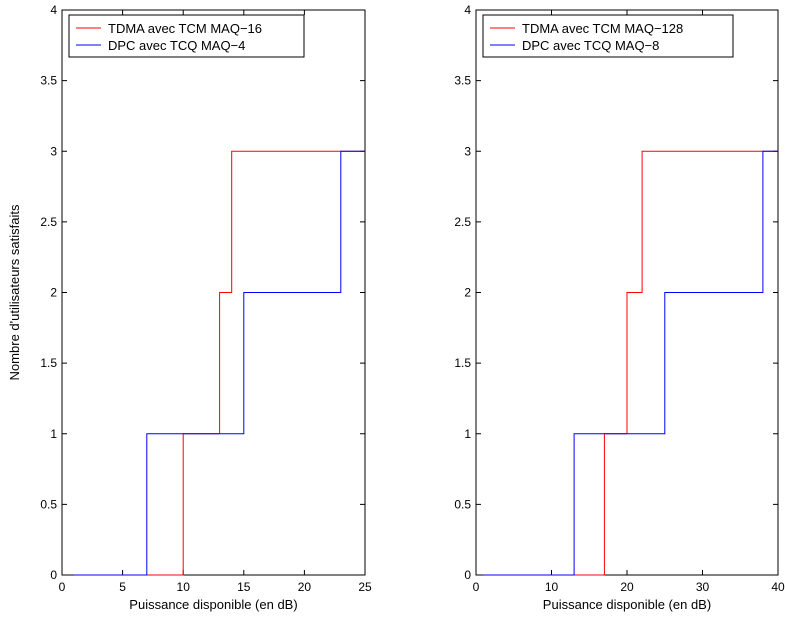  I want to click on legend-entry: TDMA avec TCM MAQ−128, so click(602, 28).